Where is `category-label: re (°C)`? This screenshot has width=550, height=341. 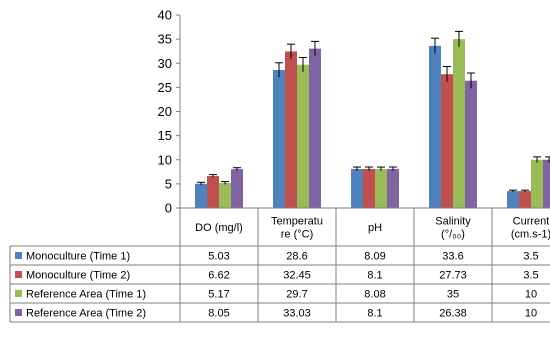
category-label: re (°C) is located at coordinates (297, 235).